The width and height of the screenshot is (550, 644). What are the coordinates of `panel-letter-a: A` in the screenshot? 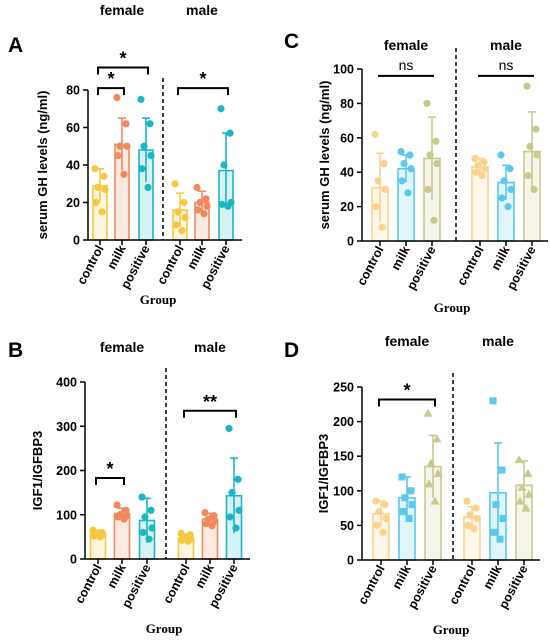 It's located at (15, 45).